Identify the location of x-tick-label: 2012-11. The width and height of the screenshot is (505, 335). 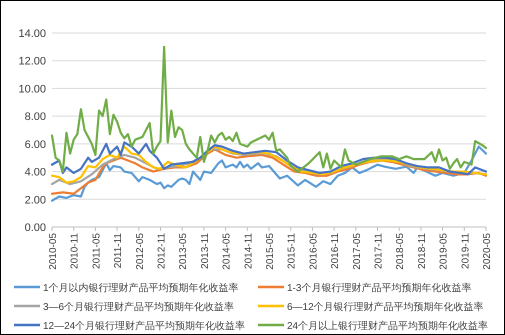
(162, 250).